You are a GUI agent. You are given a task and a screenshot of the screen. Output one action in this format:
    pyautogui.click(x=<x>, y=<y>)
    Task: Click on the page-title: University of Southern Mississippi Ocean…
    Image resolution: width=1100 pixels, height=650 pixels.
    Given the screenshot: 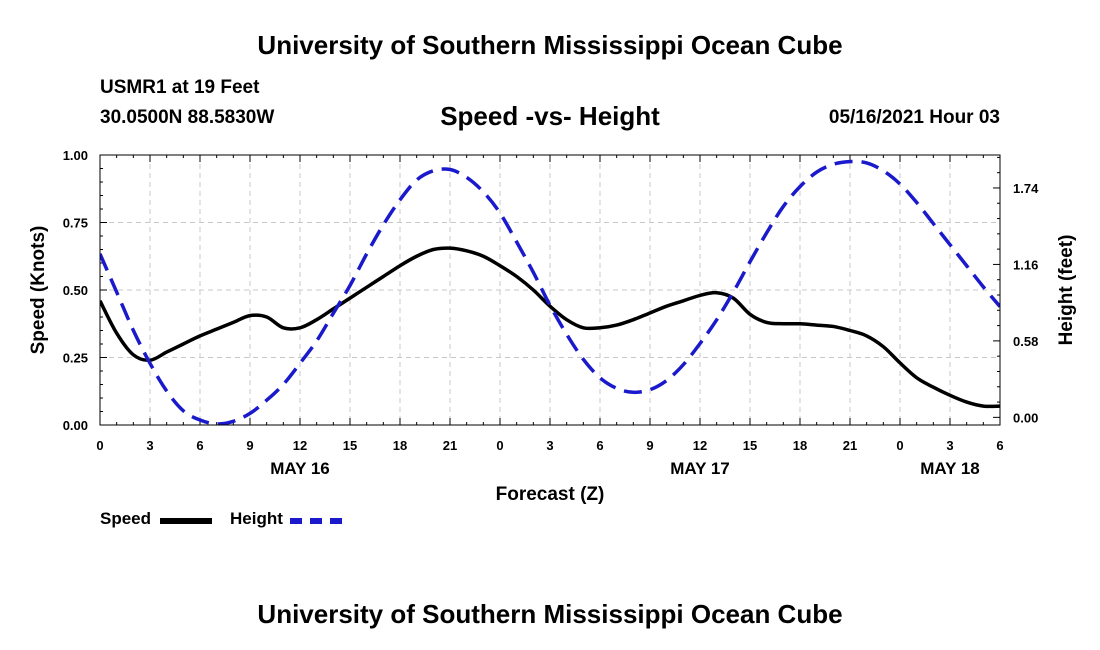 What is the action you would take?
    pyautogui.click(x=550, y=45)
    